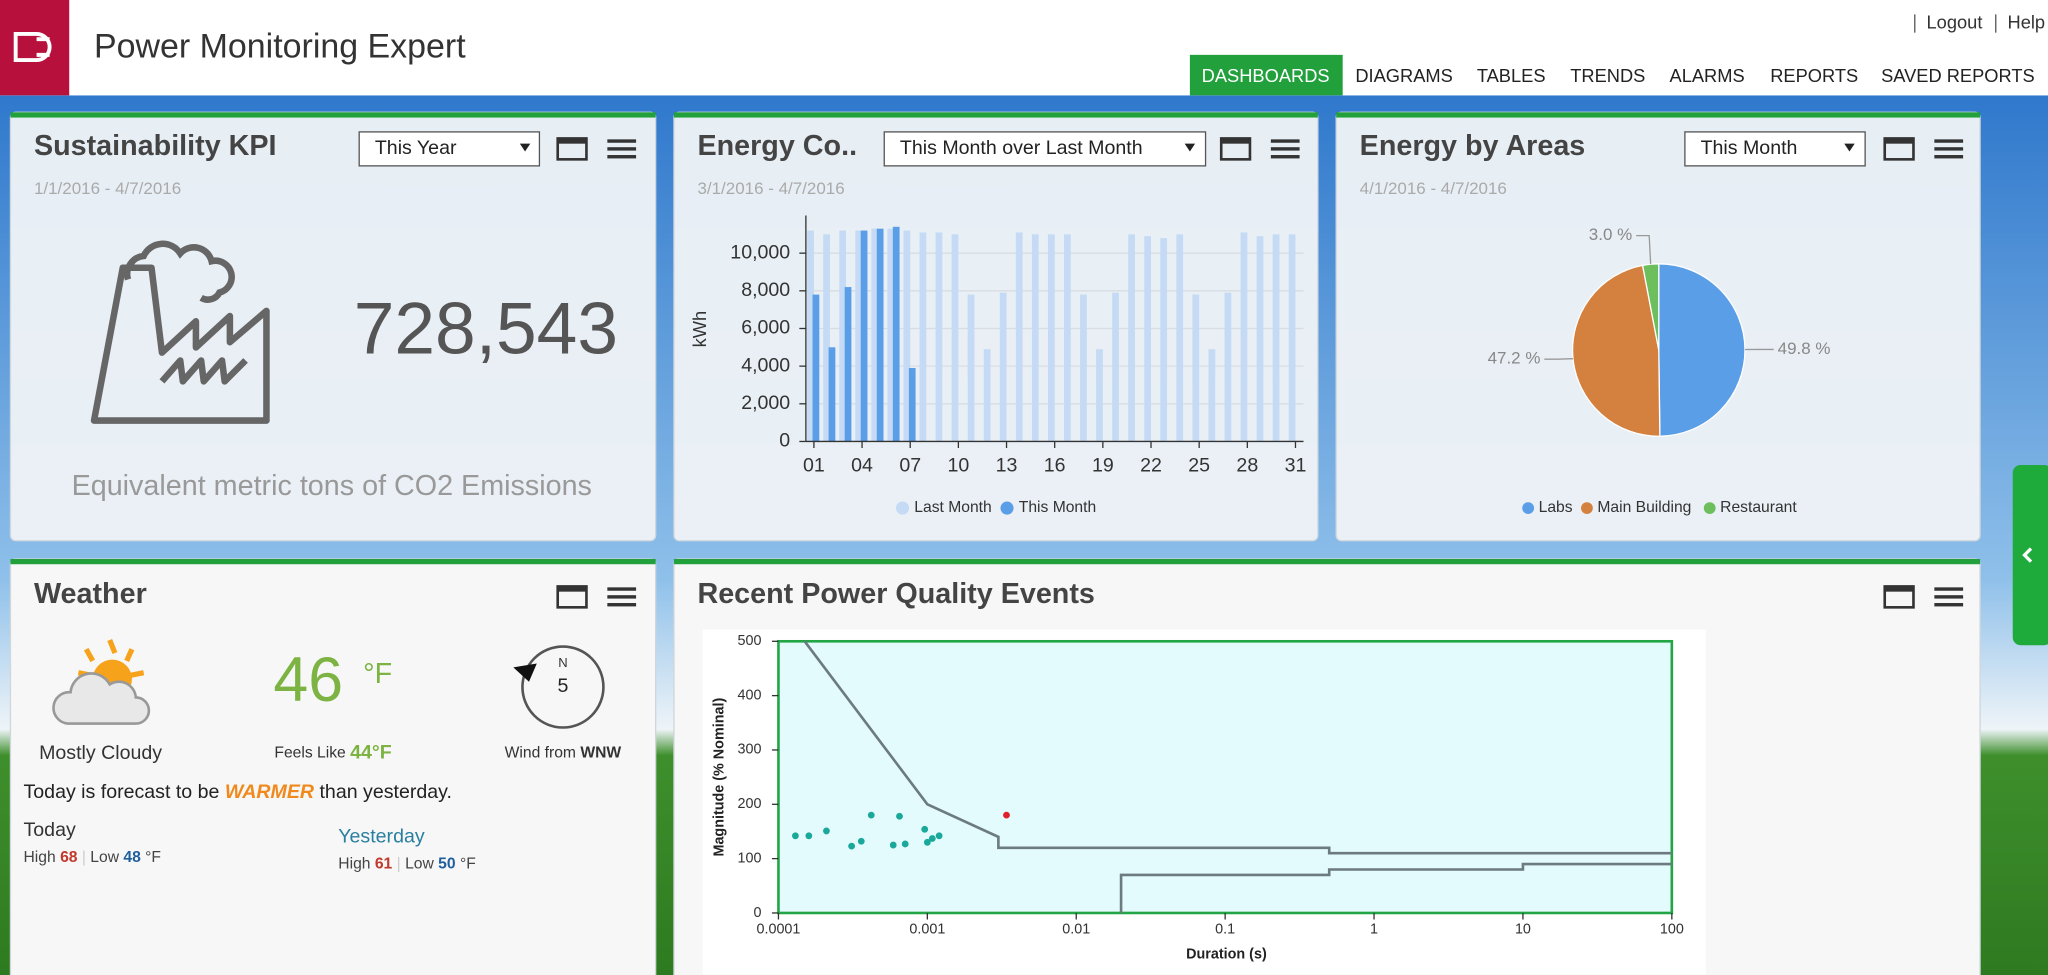 This screenshot has height=975, width=2048. I want to click on legend-label: Main Building, so click(1644, 507).